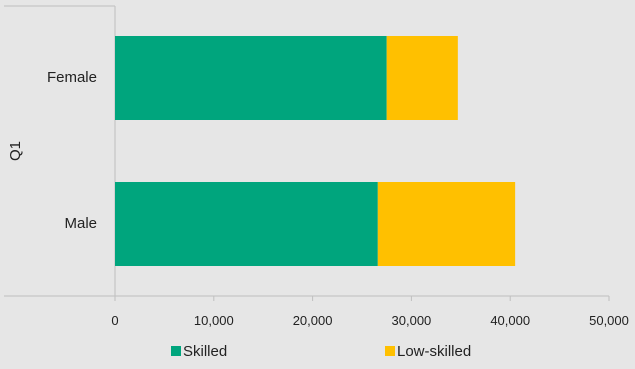 This screenshot has height=369, width=635. What do you see at coordinates (609, 320) in the screenshot?
I see `x-tick-label: 50,000` at bounding box center [609, 320].